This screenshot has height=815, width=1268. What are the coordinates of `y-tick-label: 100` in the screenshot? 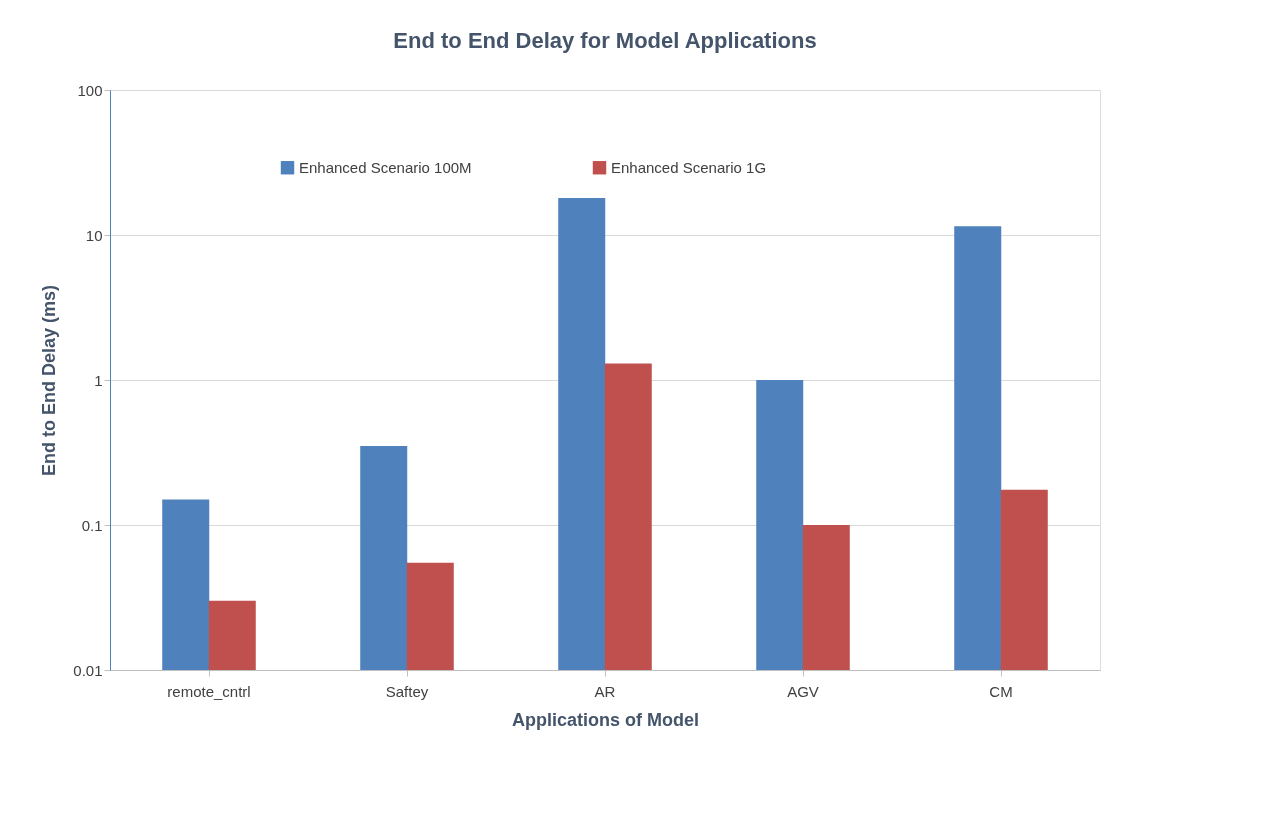 It's located at (90, 90).